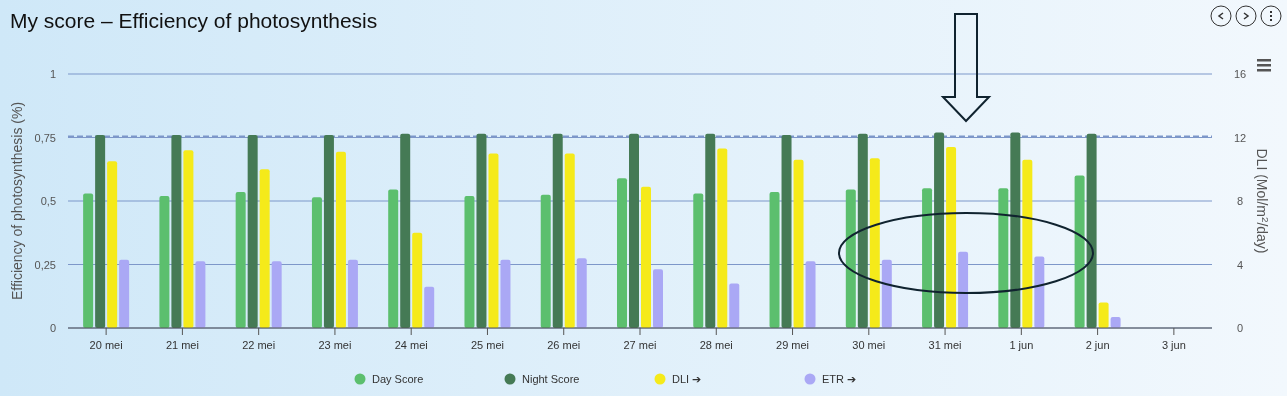 Image resolution: width=1287 pixels, height=396 pixels. What do you see at coordinates (335, 345) in the screenshot?
I see `x-tick-label: 23 mei` at bounding box center [335, 345].